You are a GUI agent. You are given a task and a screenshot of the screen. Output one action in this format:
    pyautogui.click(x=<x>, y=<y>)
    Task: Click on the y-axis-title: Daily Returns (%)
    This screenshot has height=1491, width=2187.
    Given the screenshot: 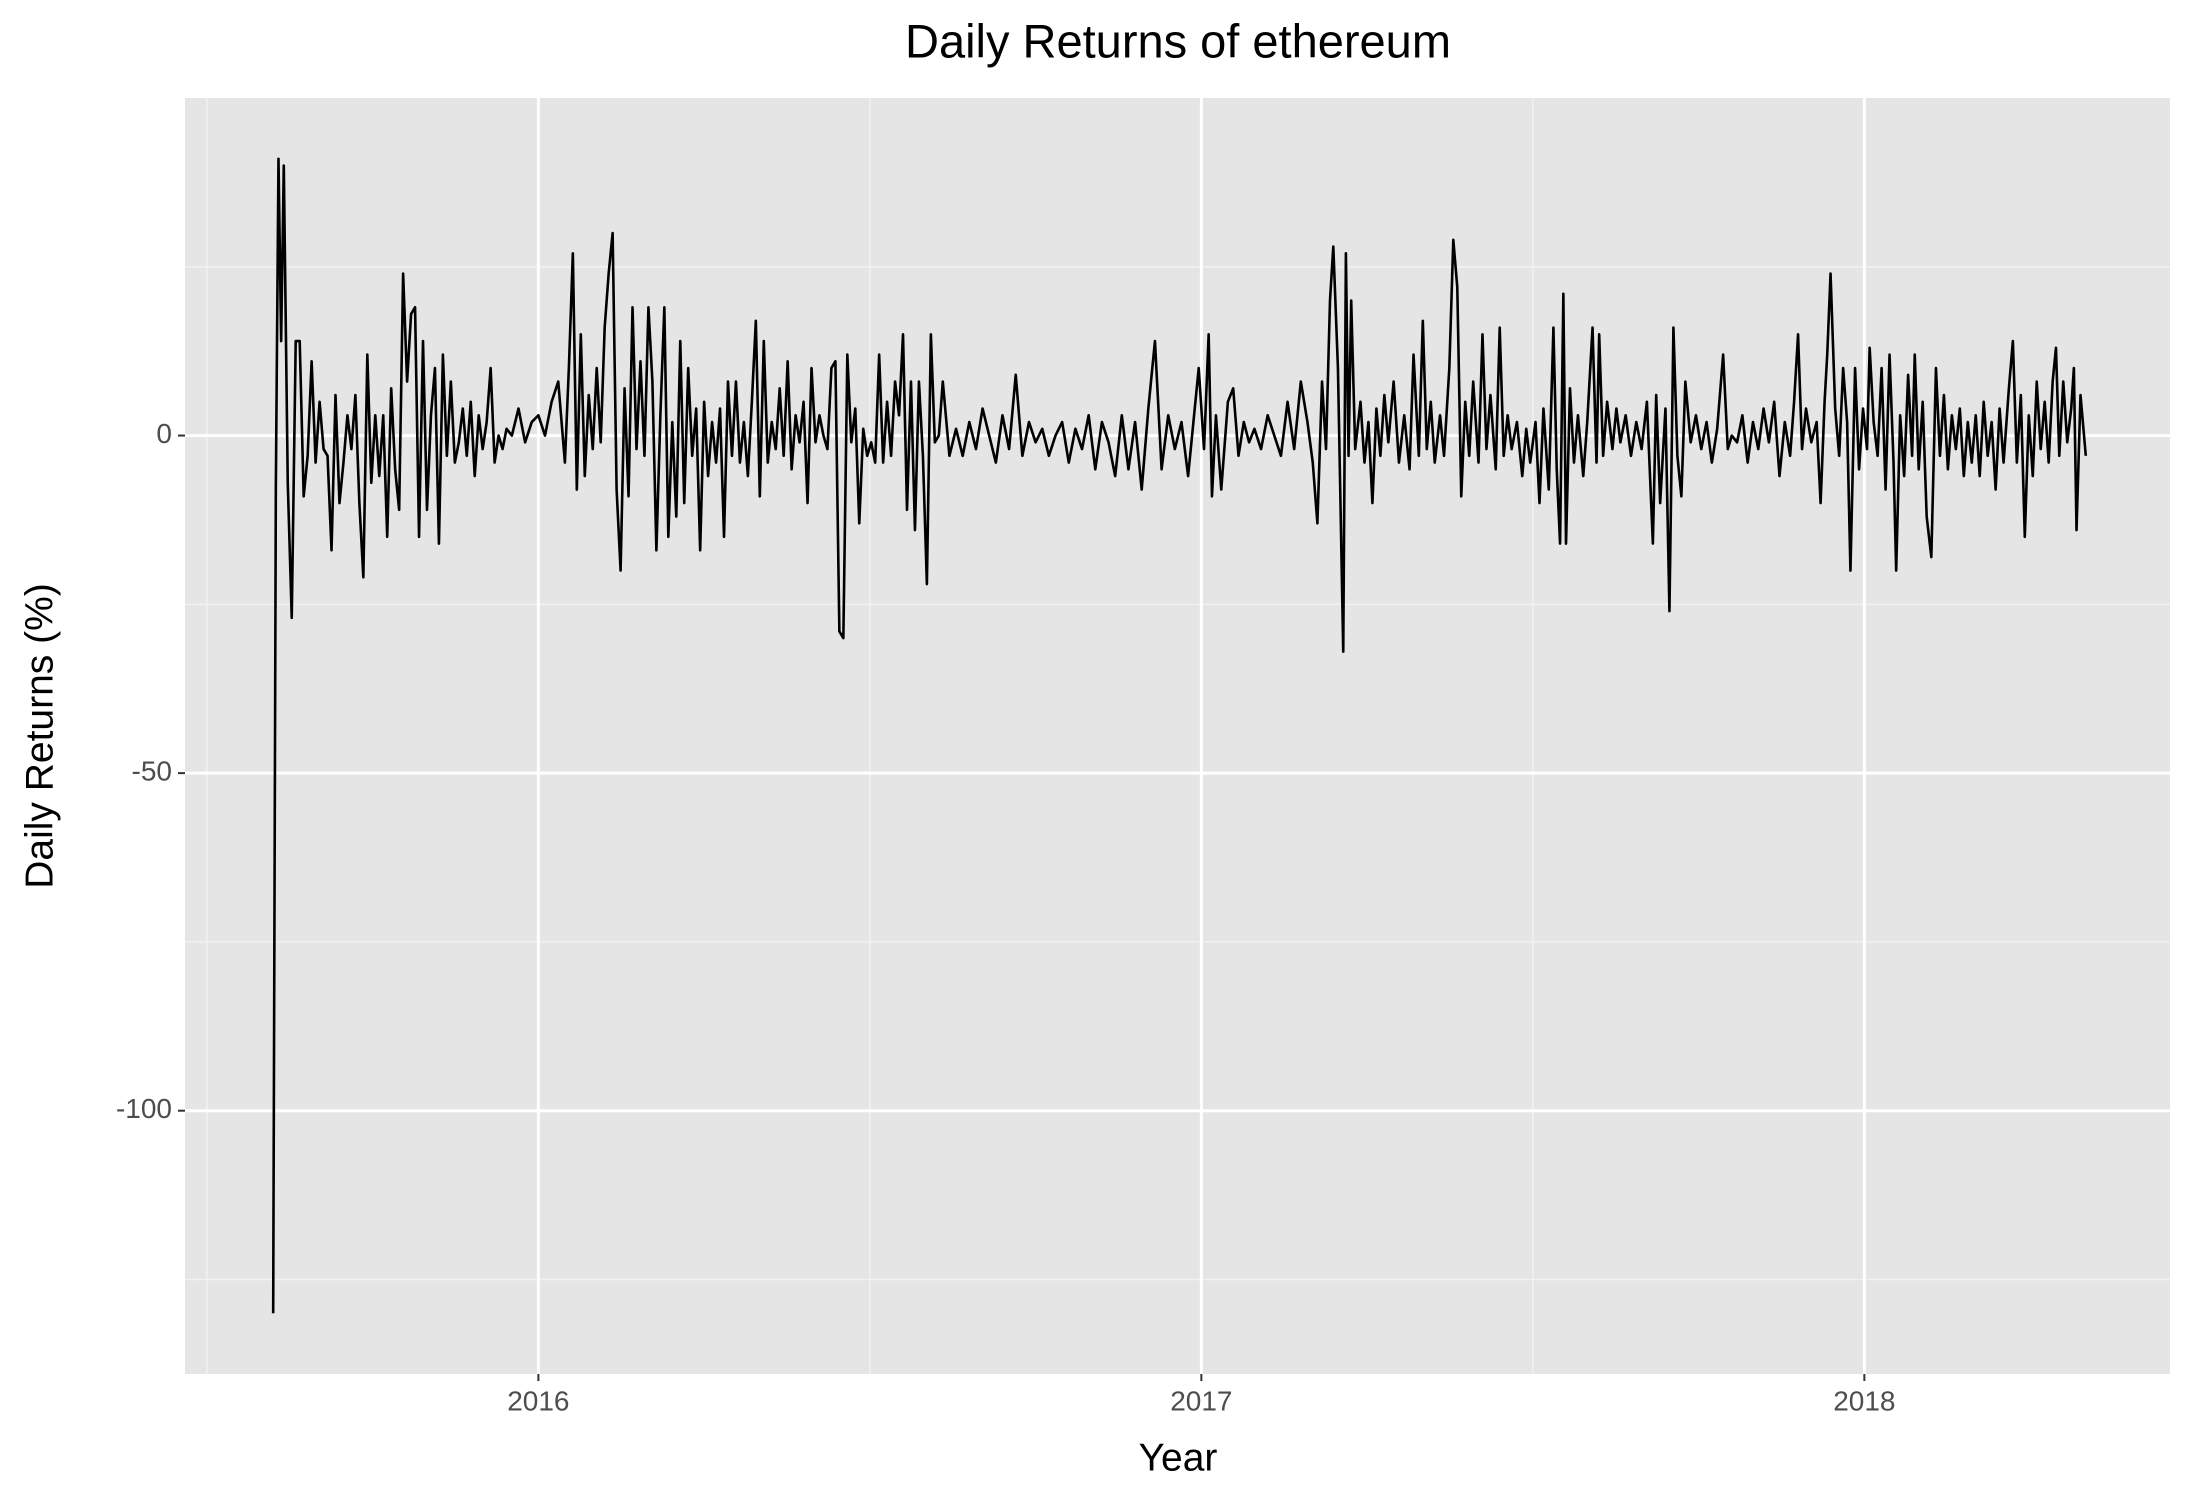 What is the action you would take?
    pyautogui.click(x=39, y=736)
    